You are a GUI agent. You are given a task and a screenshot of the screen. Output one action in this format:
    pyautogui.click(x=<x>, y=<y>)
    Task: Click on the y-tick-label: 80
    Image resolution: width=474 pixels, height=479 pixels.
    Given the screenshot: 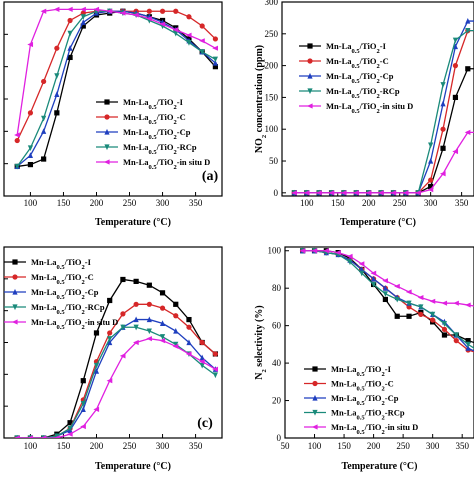 What is the action you would take?
    pyautogui.click(x=277, y=288)
    